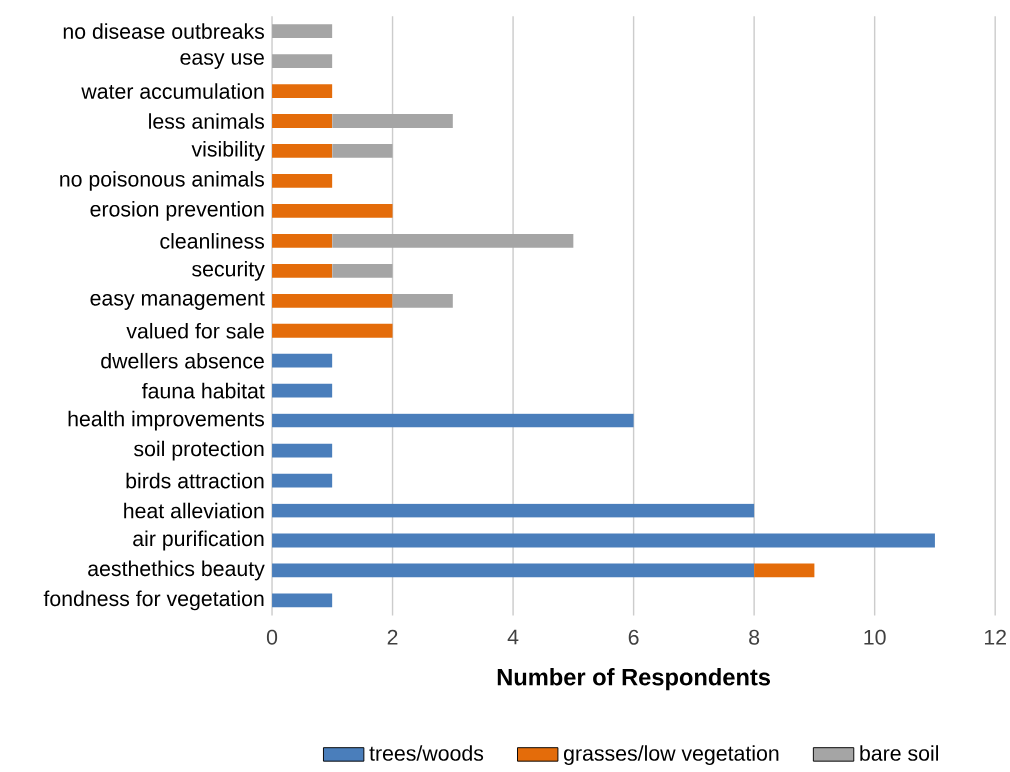 The height and width of the screenshot is (772, 1010). I want to click on x-tick-label: 0, so click(272, 637).